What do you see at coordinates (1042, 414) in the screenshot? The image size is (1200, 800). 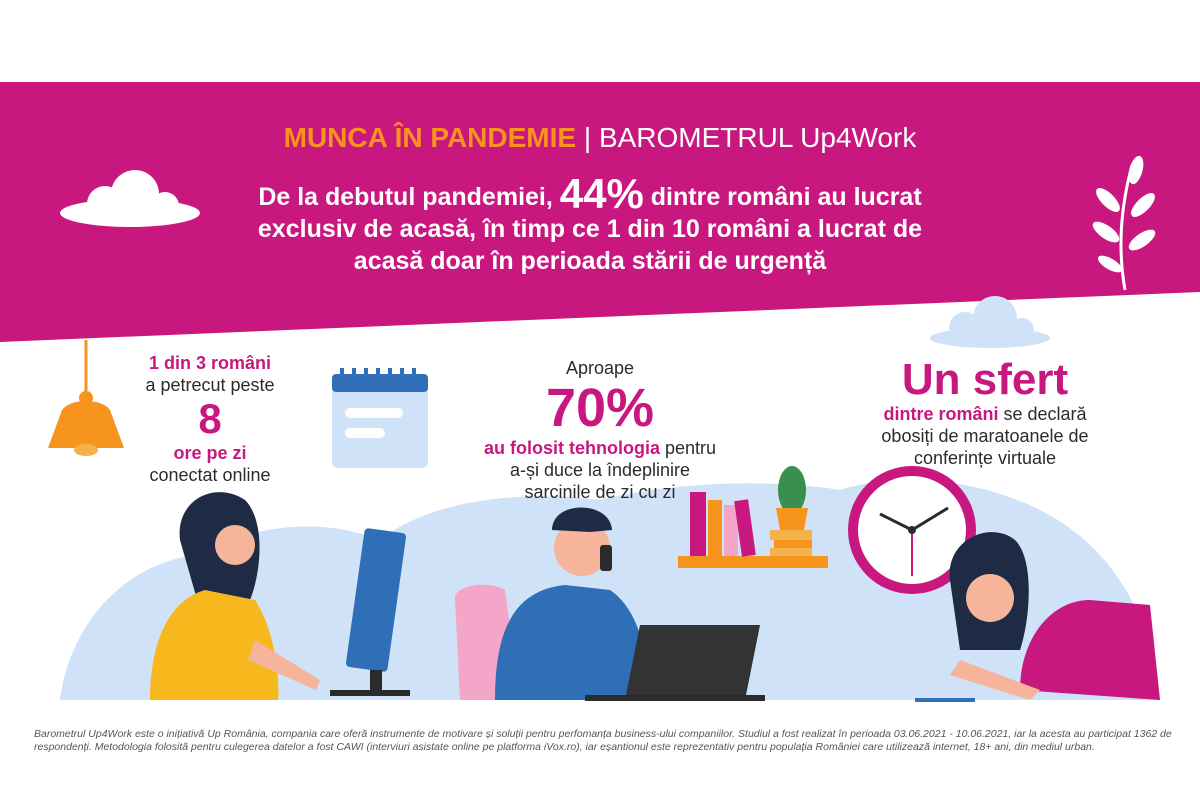 I see `stat3-tail1: se declară` at bounding box center [1042, 414].